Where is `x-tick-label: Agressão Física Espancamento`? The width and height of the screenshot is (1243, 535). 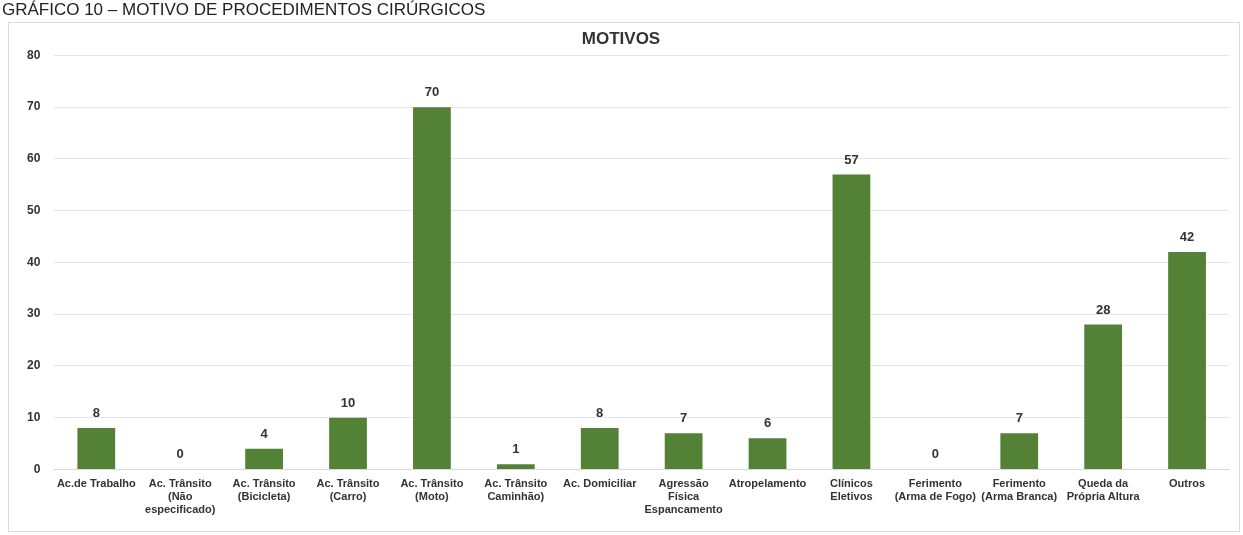 x-tick-label: Agressão Física Espancamento is located at coordinates (684, 496).